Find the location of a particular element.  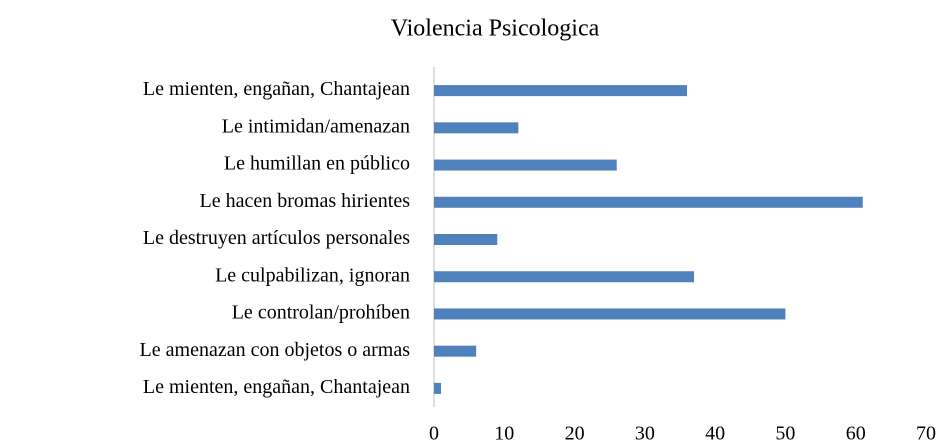

x-tick-label: 50 is located at coordinates (785, 434).